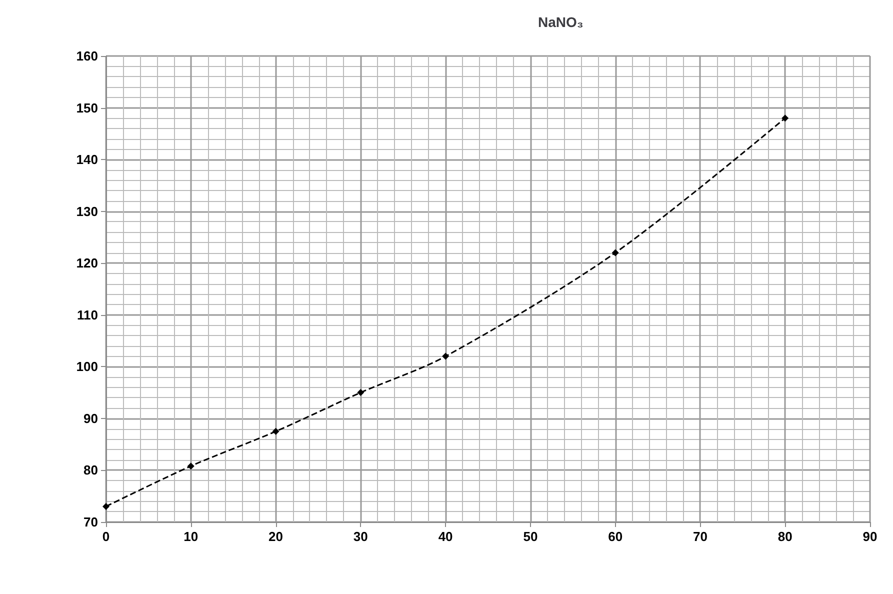 Image resolution: width=893 pixels, height=594 pixels. What do you see at coordinates (615, 536) in the screenshot?
I see `x-tick-label: 60` at bounding box center [615, 536].